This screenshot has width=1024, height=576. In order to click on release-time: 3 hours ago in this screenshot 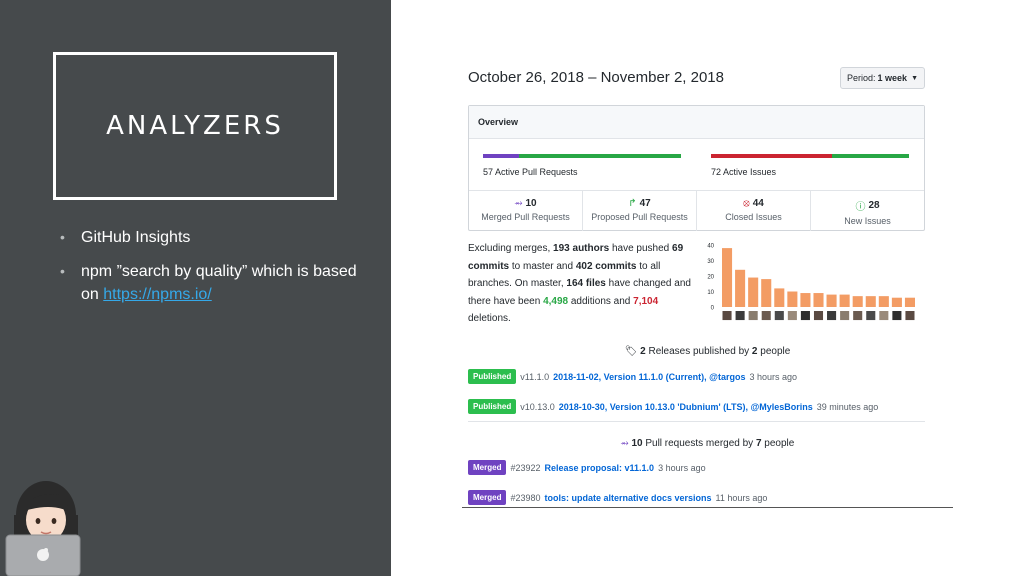, I will do `click(773, 376)`.